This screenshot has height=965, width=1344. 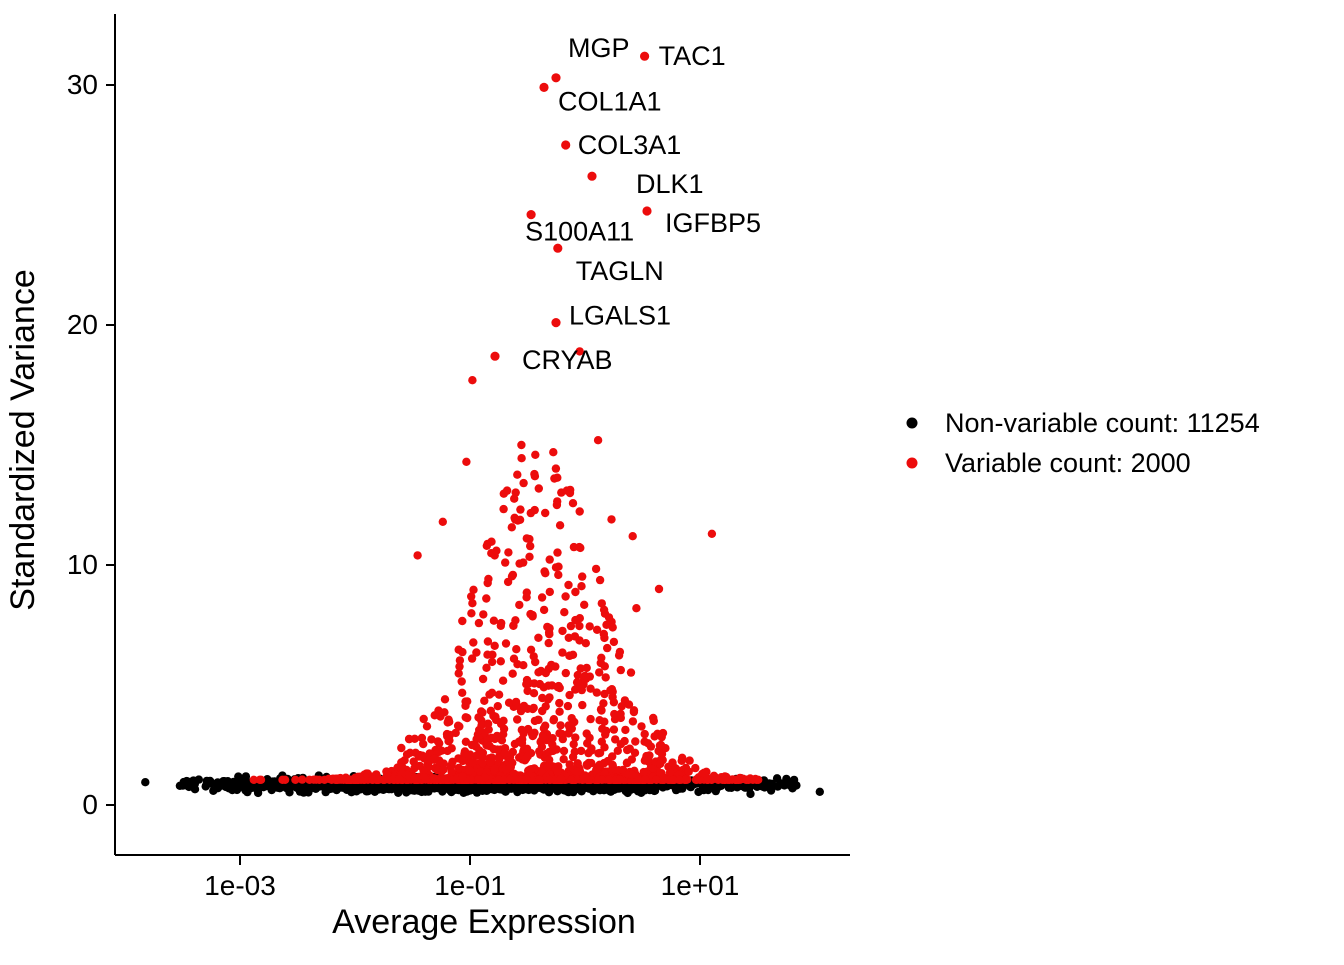 What do you see at coordinates (1102, 423) in the screenshot?
I see `legend-label-non-variable: Non-variable count: 11254` at bounding box center [1102, 423].